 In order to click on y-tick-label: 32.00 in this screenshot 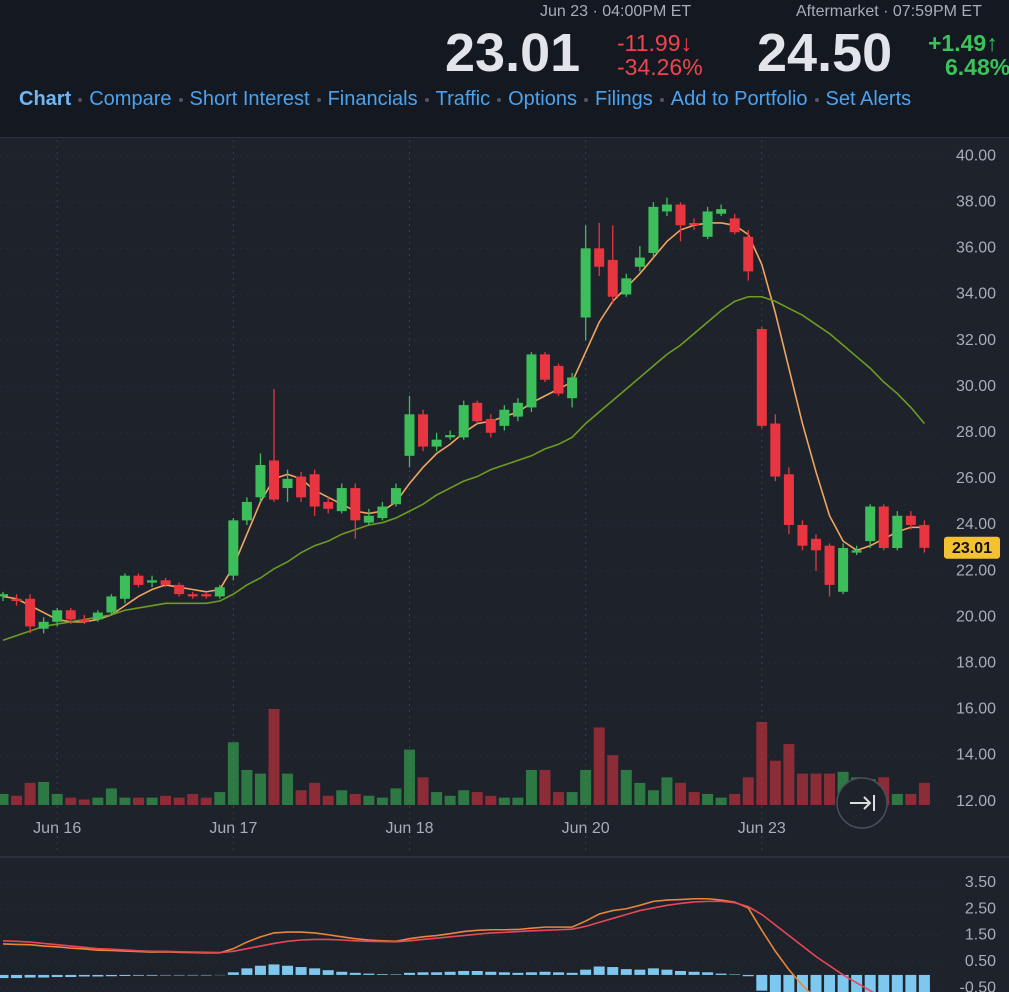, I will do `click(976, 340)`.